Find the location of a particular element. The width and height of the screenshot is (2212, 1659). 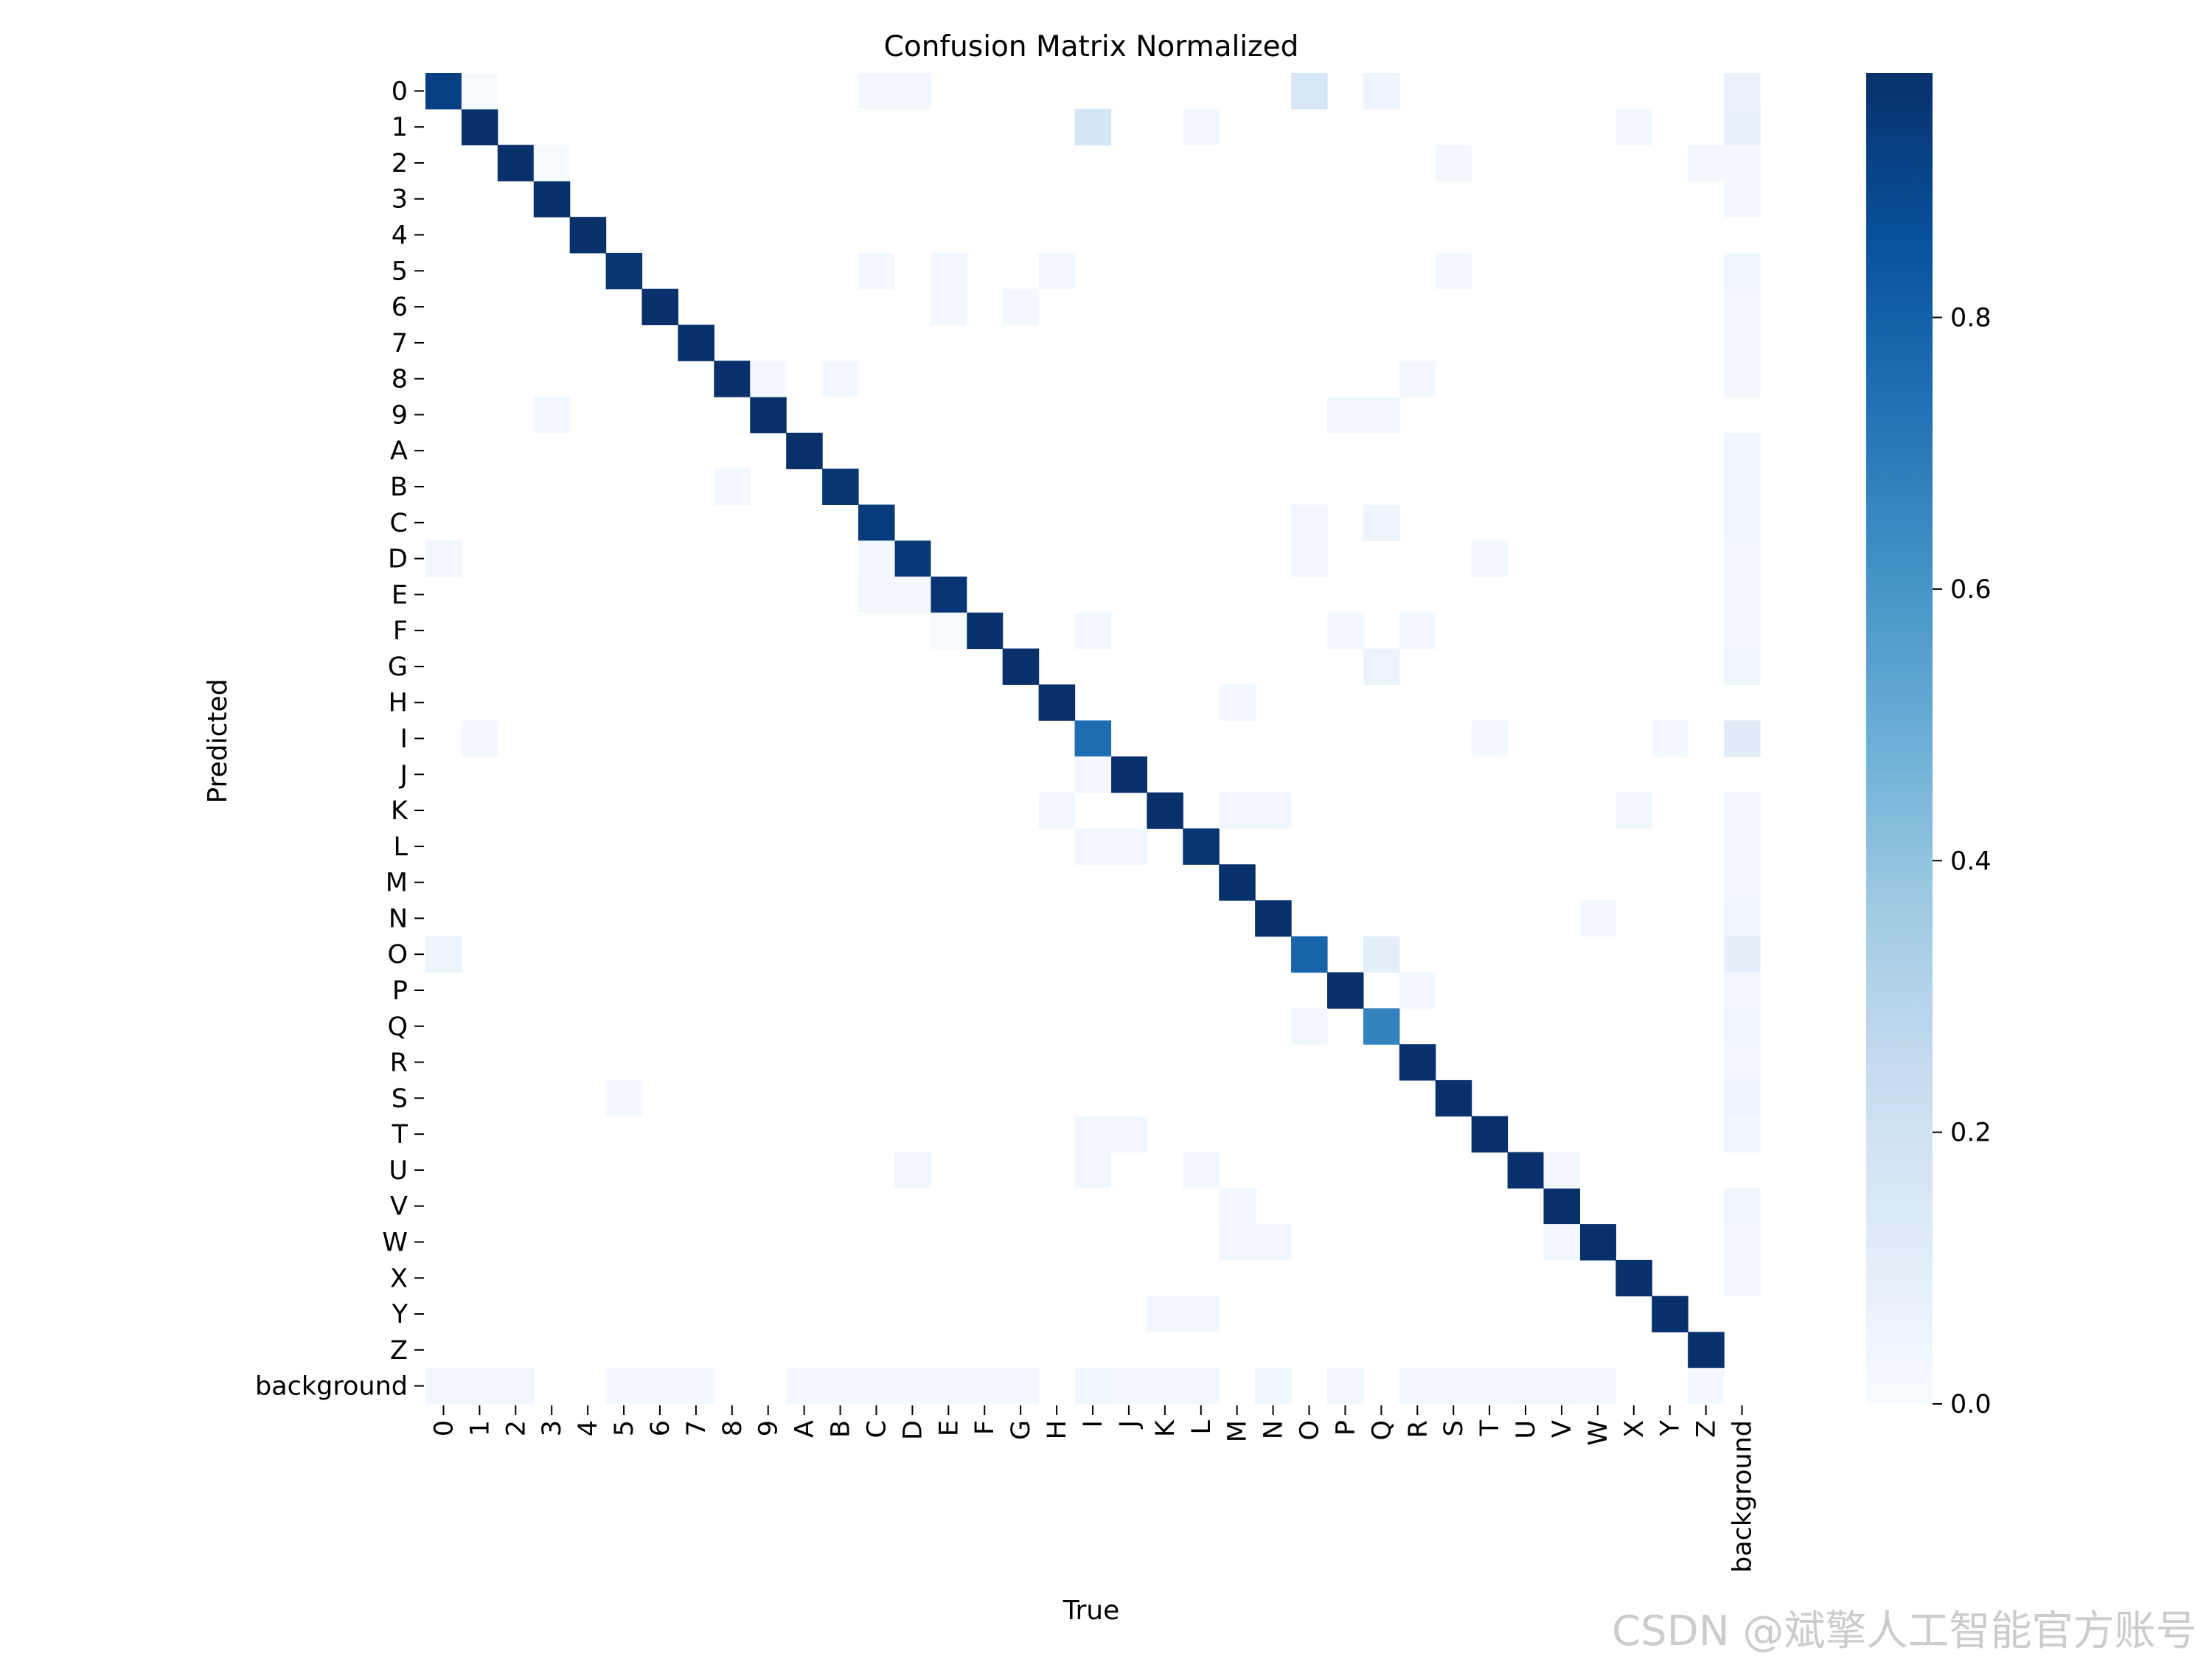

y-tick-label: A is located at coordinates (399, 451).